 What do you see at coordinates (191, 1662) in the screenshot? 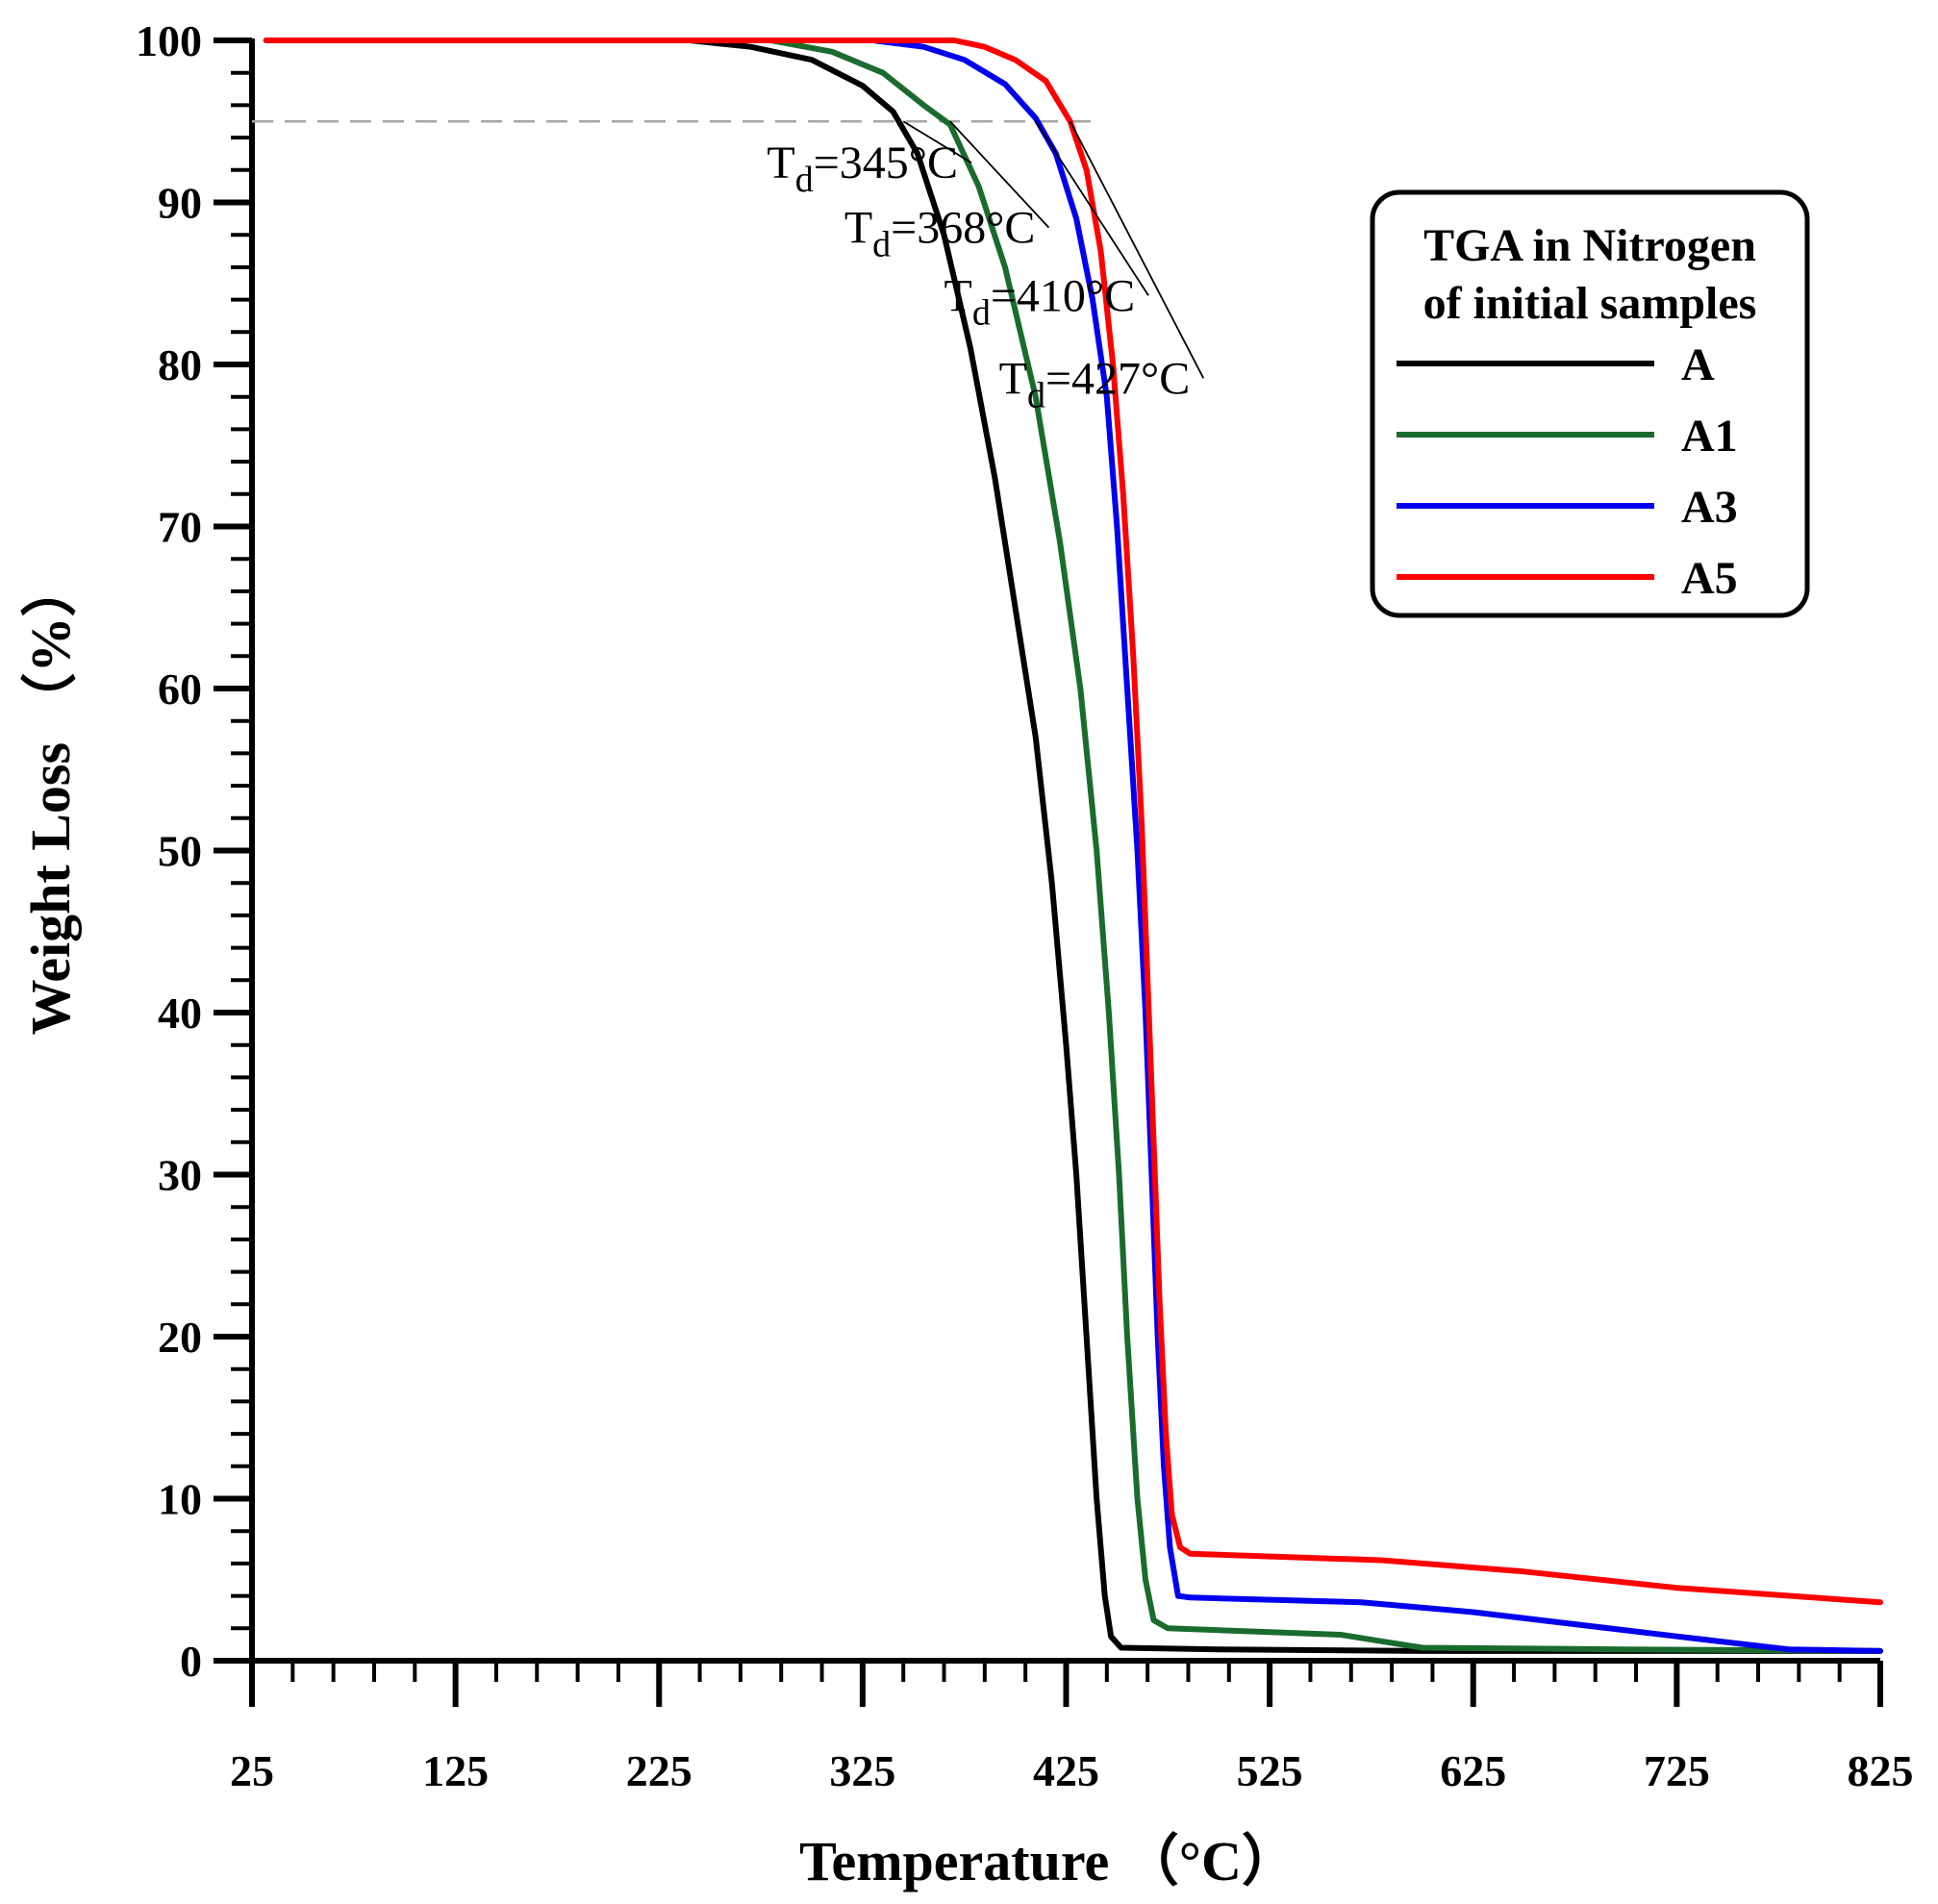
I see `y-tick-label: 0` at bounding box center [191, 1662].